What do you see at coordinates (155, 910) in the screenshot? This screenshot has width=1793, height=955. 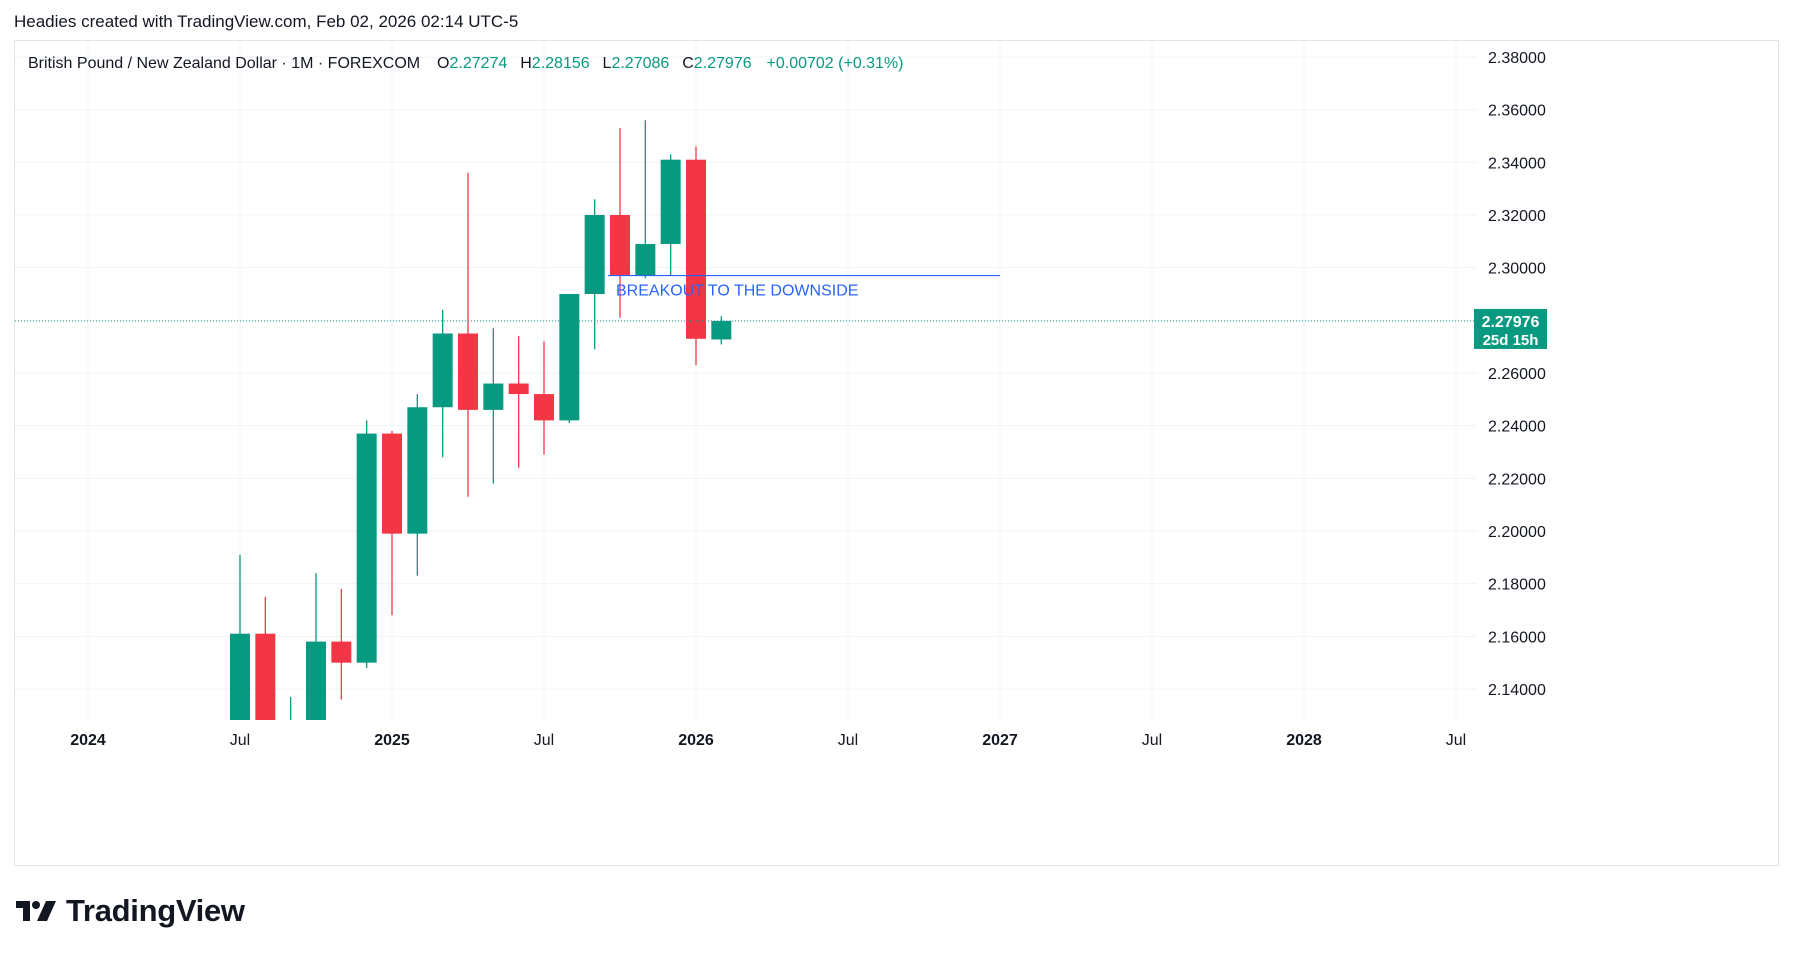 I see `tradingview-wordmark: TradingView` at bounding box center [155, 910].